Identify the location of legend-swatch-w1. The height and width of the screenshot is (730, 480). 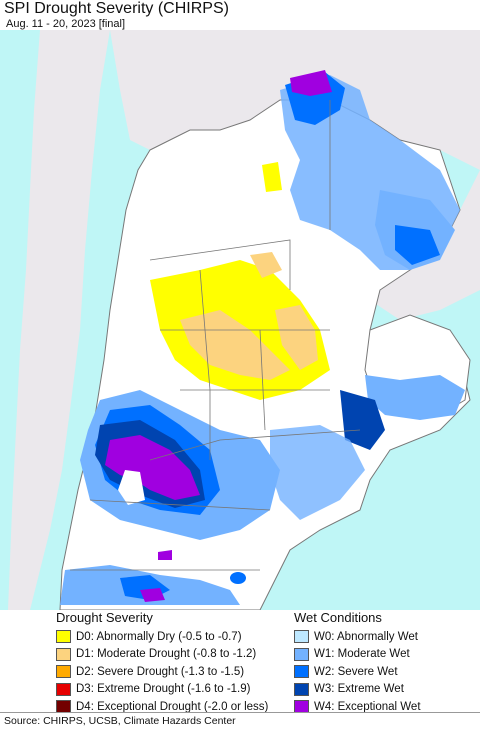
(301, 654).